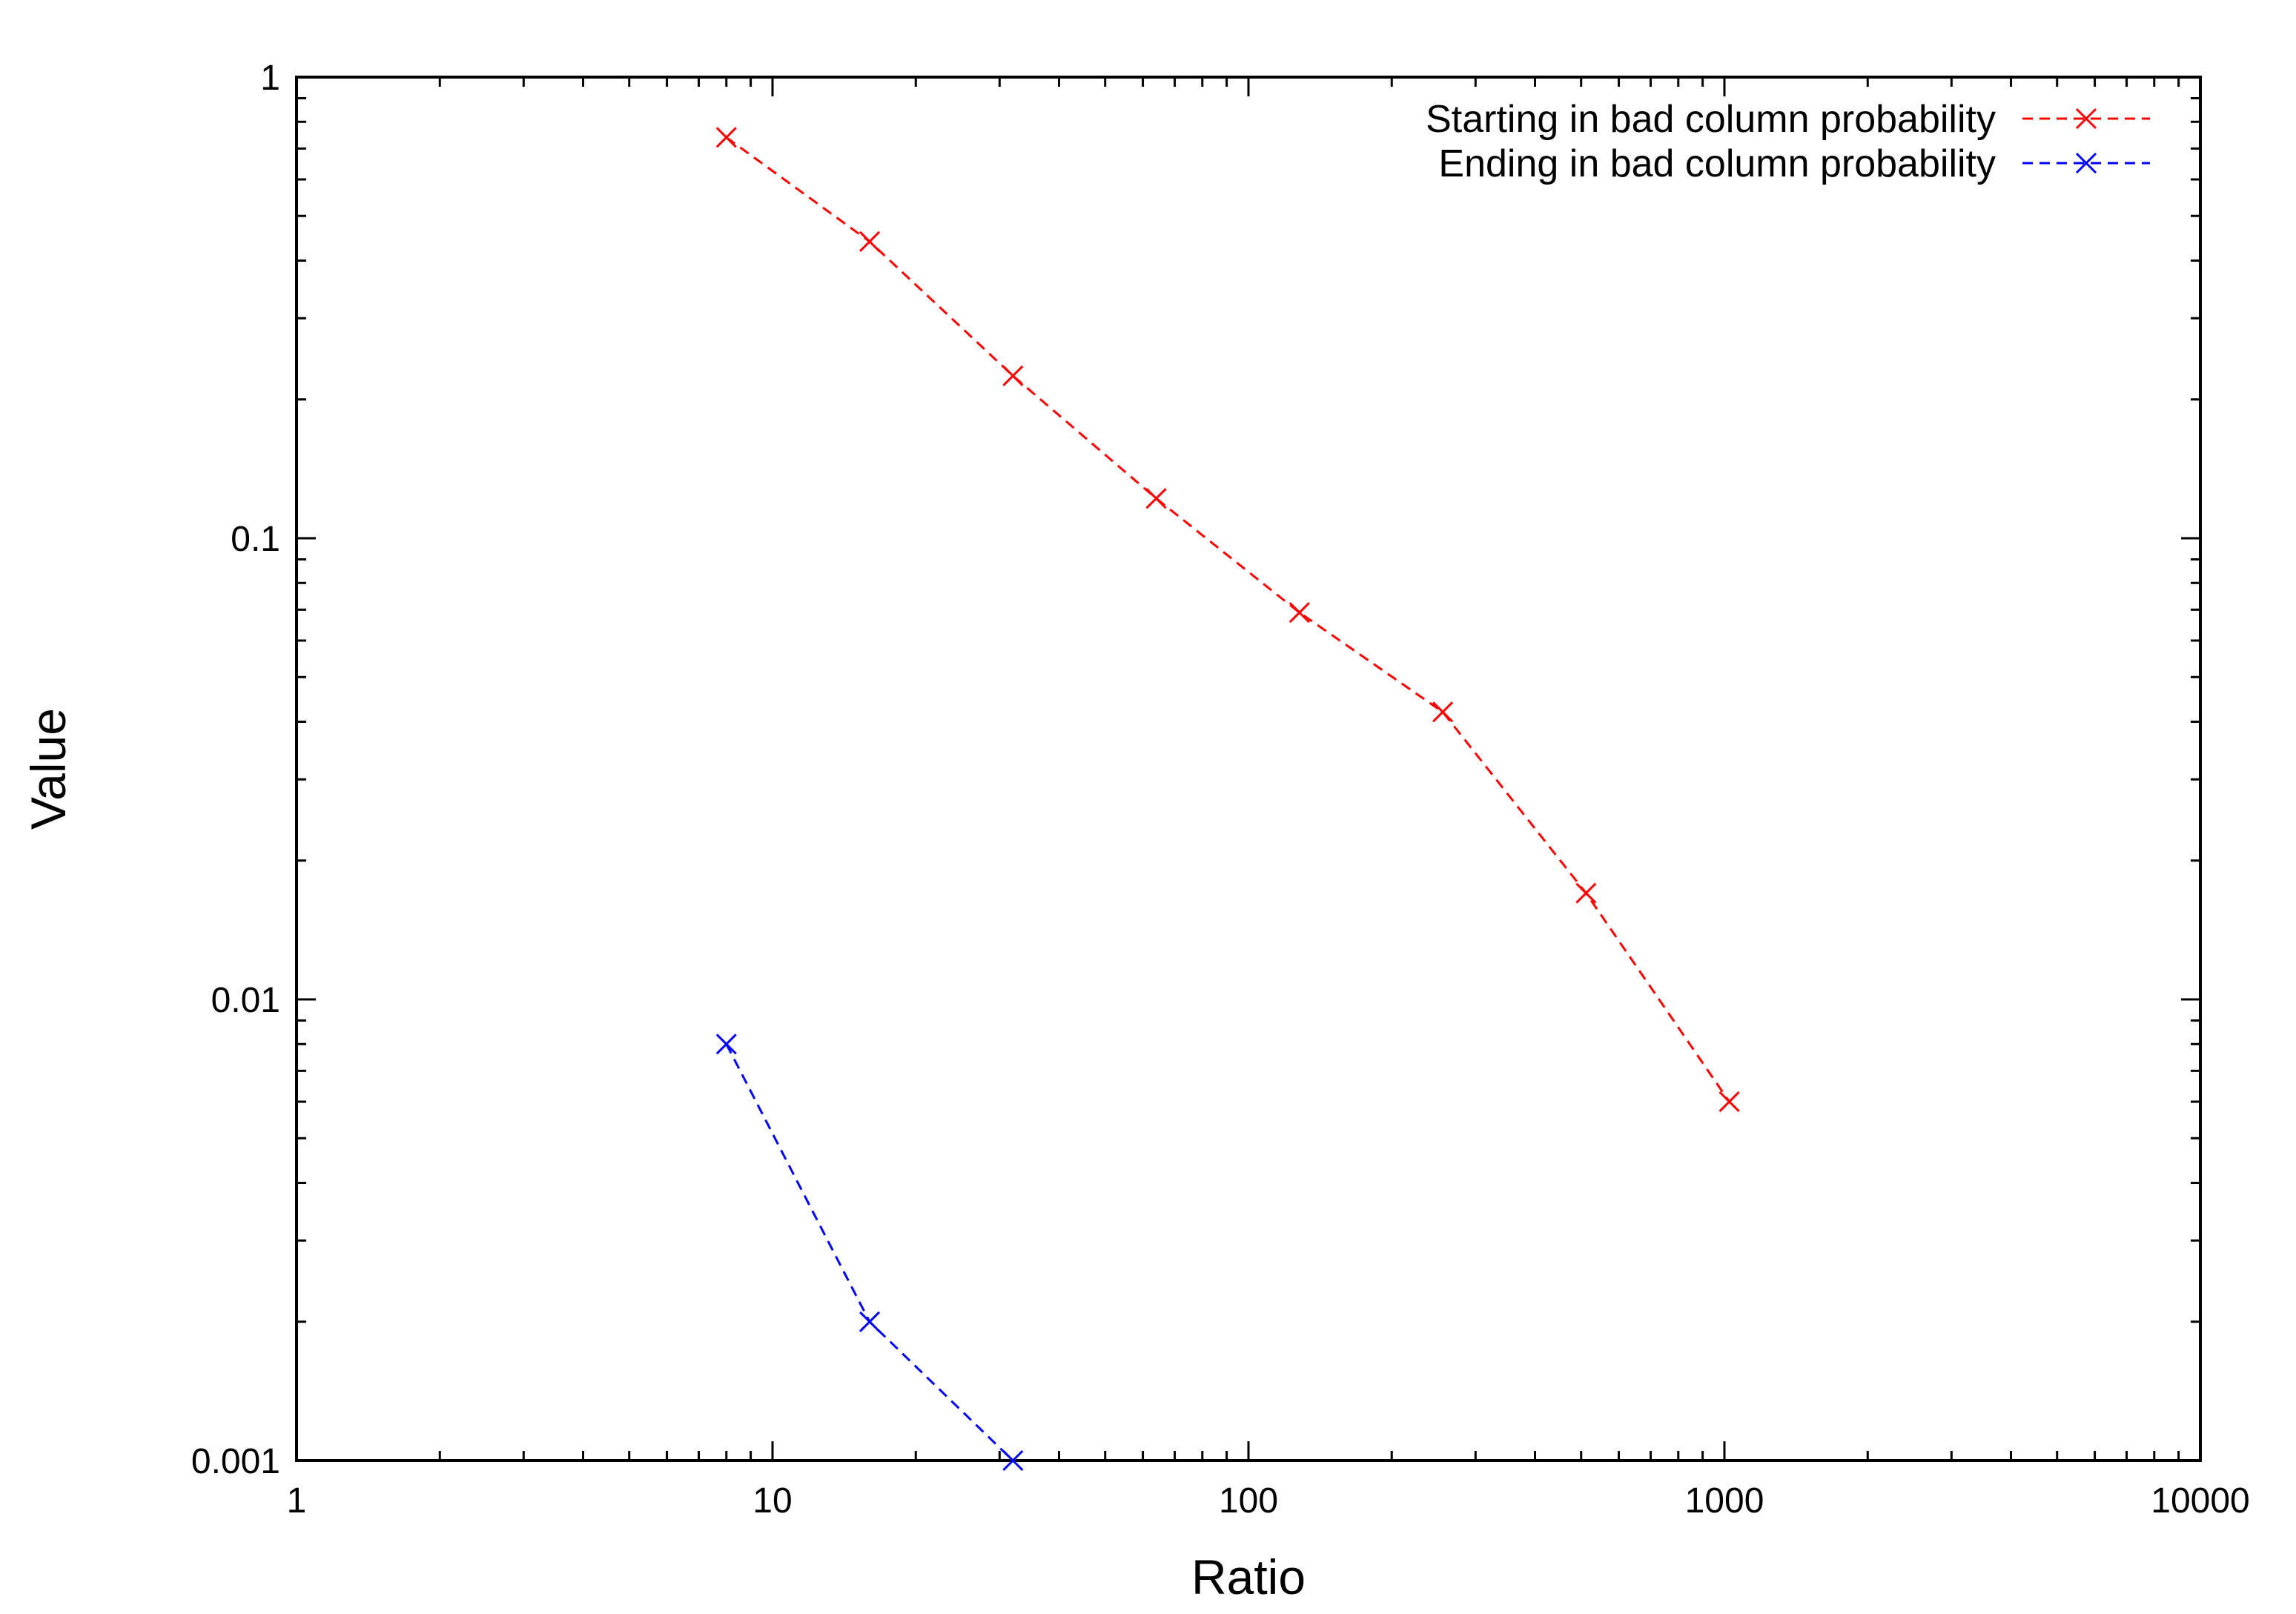  What do you see at coordinates (1711, 120) in the screenshot?
I see `legend-label: Starting in bad column probability` at bounding box center [1711, 120].